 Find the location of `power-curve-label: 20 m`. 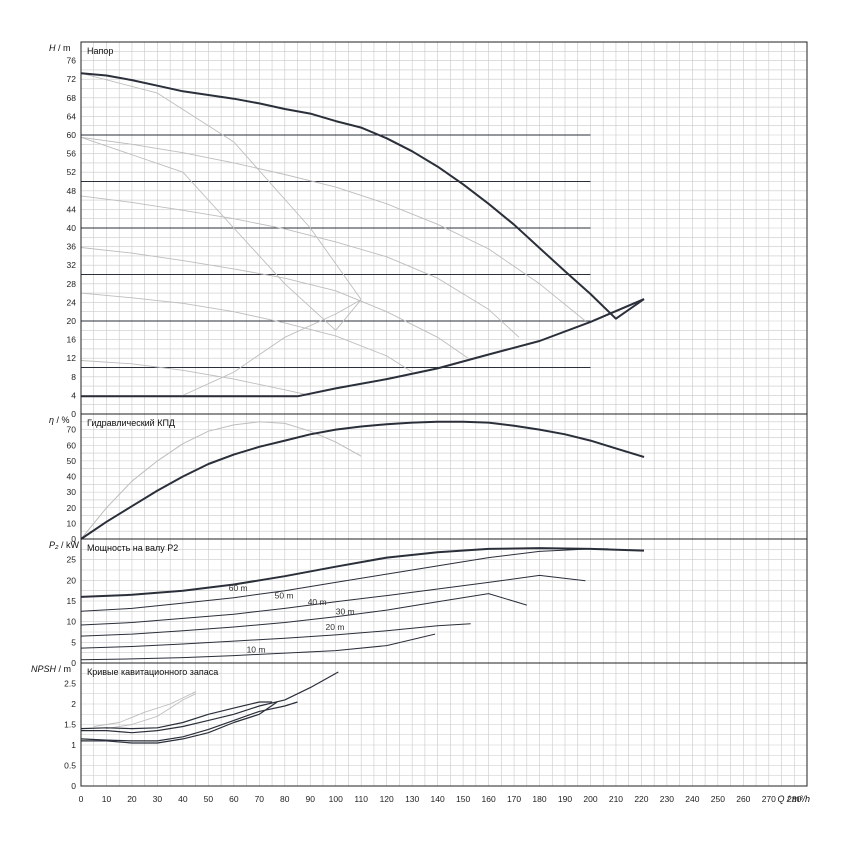

power-curve-label: 20 m is located at coordinates (335, 627).